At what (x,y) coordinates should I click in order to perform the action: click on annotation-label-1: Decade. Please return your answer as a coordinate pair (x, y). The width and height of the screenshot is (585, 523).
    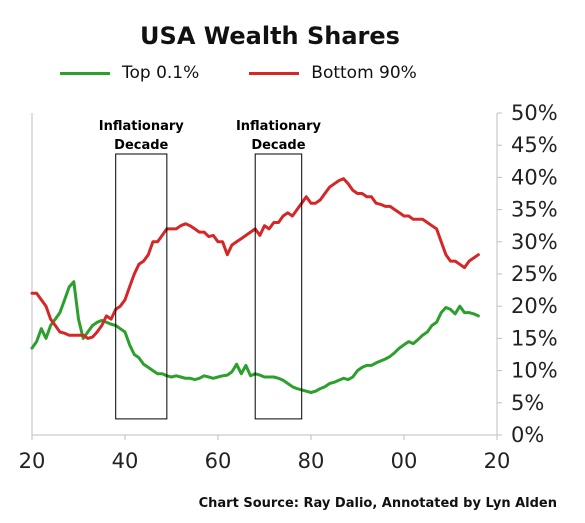
    Looking at the image, I should click on (141, 145).